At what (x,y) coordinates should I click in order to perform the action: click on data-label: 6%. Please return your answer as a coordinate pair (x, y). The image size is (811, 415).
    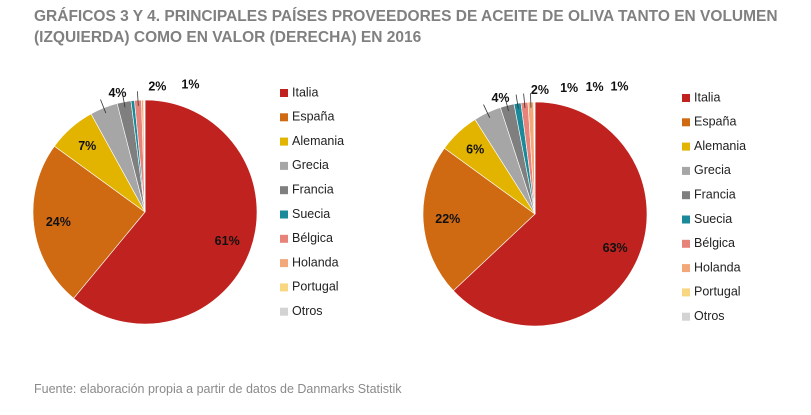
    Looking at the image, I should click on (475, 150).